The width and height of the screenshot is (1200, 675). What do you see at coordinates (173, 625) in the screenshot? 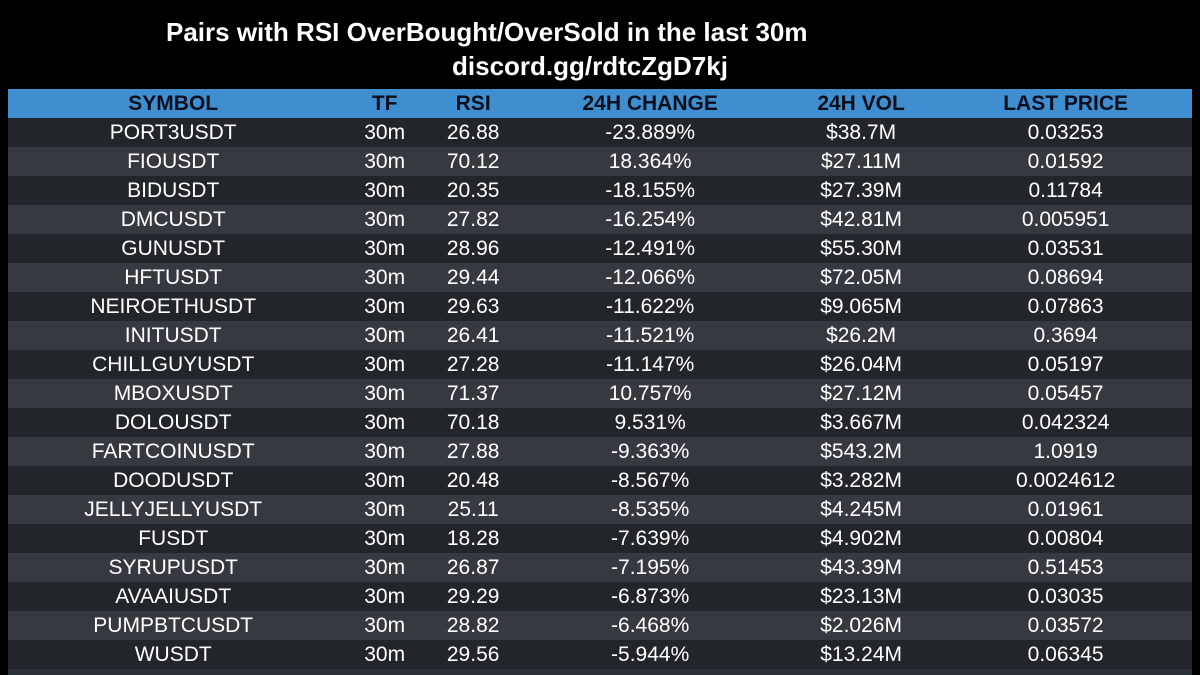
I see `cell-symbol: PUMPBTCUSDT` at bounding box center [173, 625].